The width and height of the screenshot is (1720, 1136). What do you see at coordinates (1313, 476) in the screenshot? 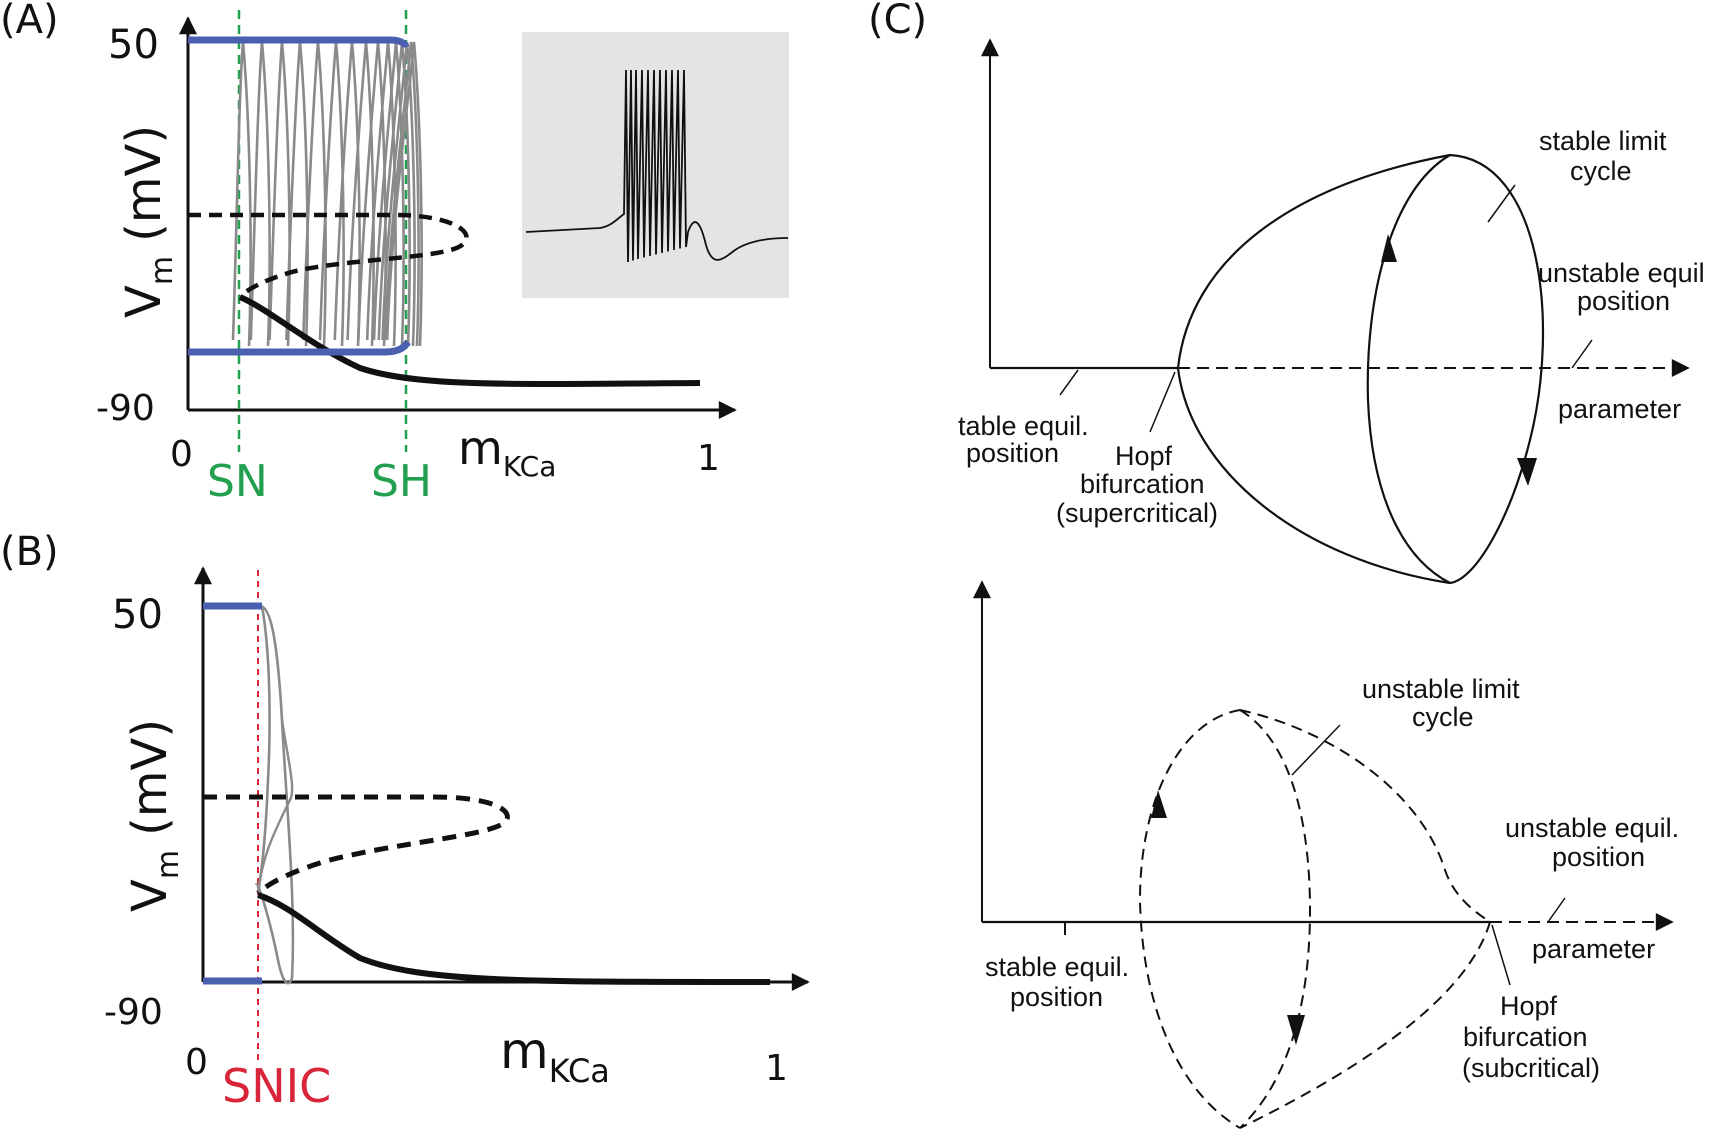
I see `c-top-envelope-lower` at bounding box center [1313, 476].